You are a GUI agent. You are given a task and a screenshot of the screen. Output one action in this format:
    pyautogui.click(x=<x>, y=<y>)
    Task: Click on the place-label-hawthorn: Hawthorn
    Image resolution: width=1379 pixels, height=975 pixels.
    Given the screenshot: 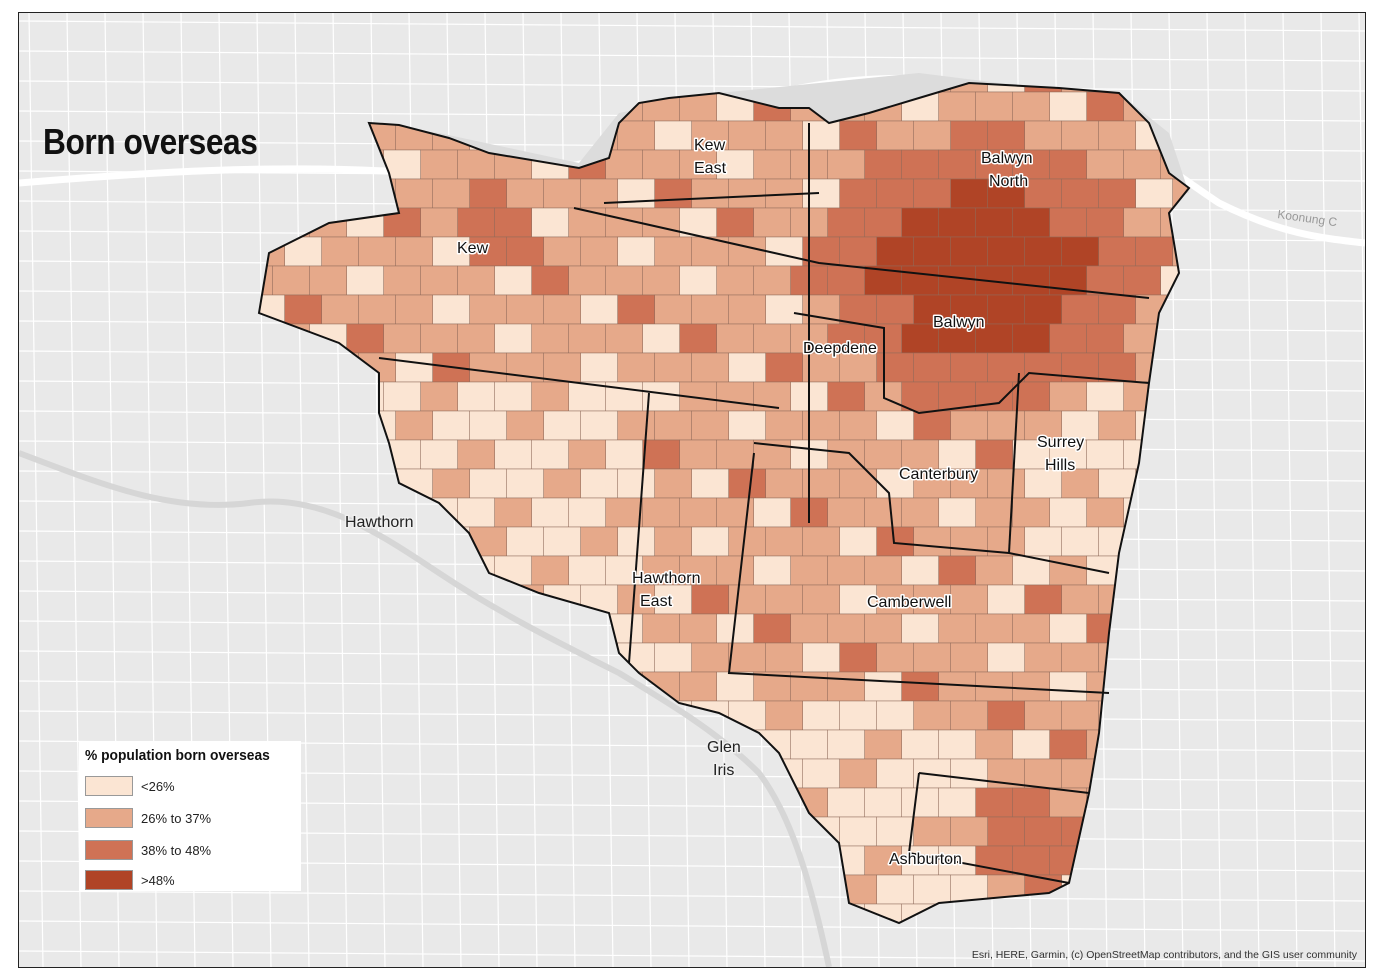 What is the action you would take?
    pyautogui.click(x=379, y=522)
    